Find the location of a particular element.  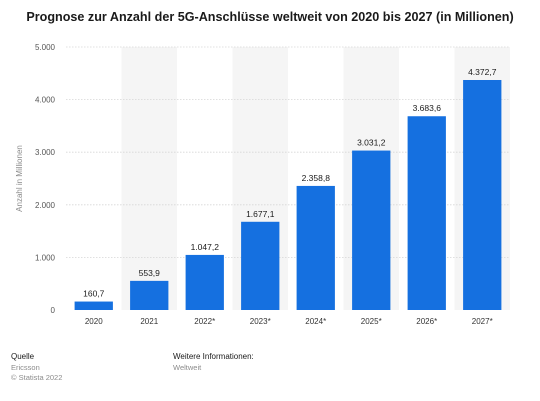

band-2021 is located at coordinates (149, 178).